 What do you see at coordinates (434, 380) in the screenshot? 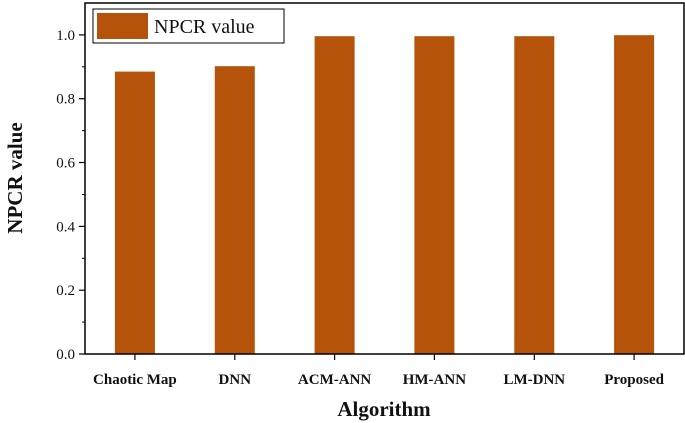
I see `x-tick-label: HM-ANN` at bounding box center [434, 380].